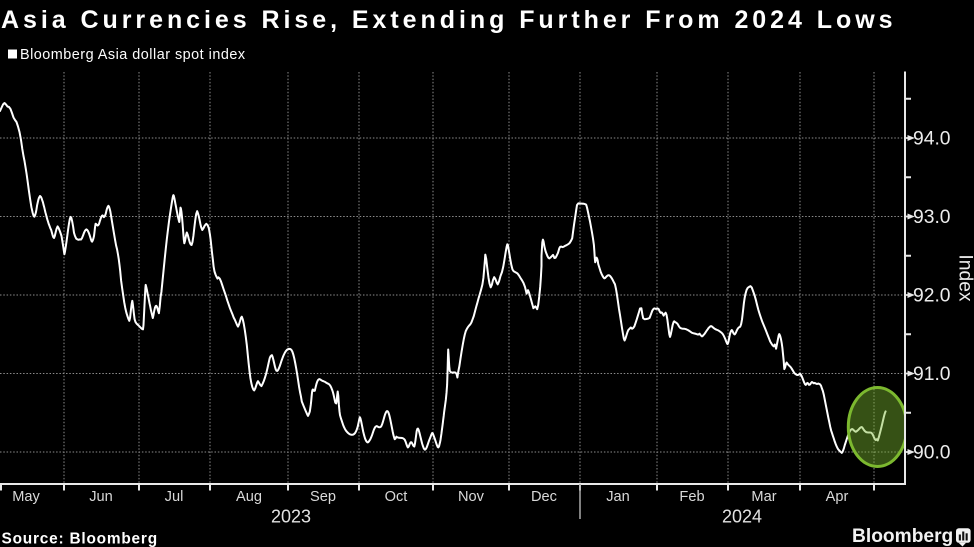  Describe the element at coordinates (133, 55) in the screenshot. I see `svg-text:Bloomberg Asia dollar spot ind: Bloomberg Asia dollar spot index` at that location.